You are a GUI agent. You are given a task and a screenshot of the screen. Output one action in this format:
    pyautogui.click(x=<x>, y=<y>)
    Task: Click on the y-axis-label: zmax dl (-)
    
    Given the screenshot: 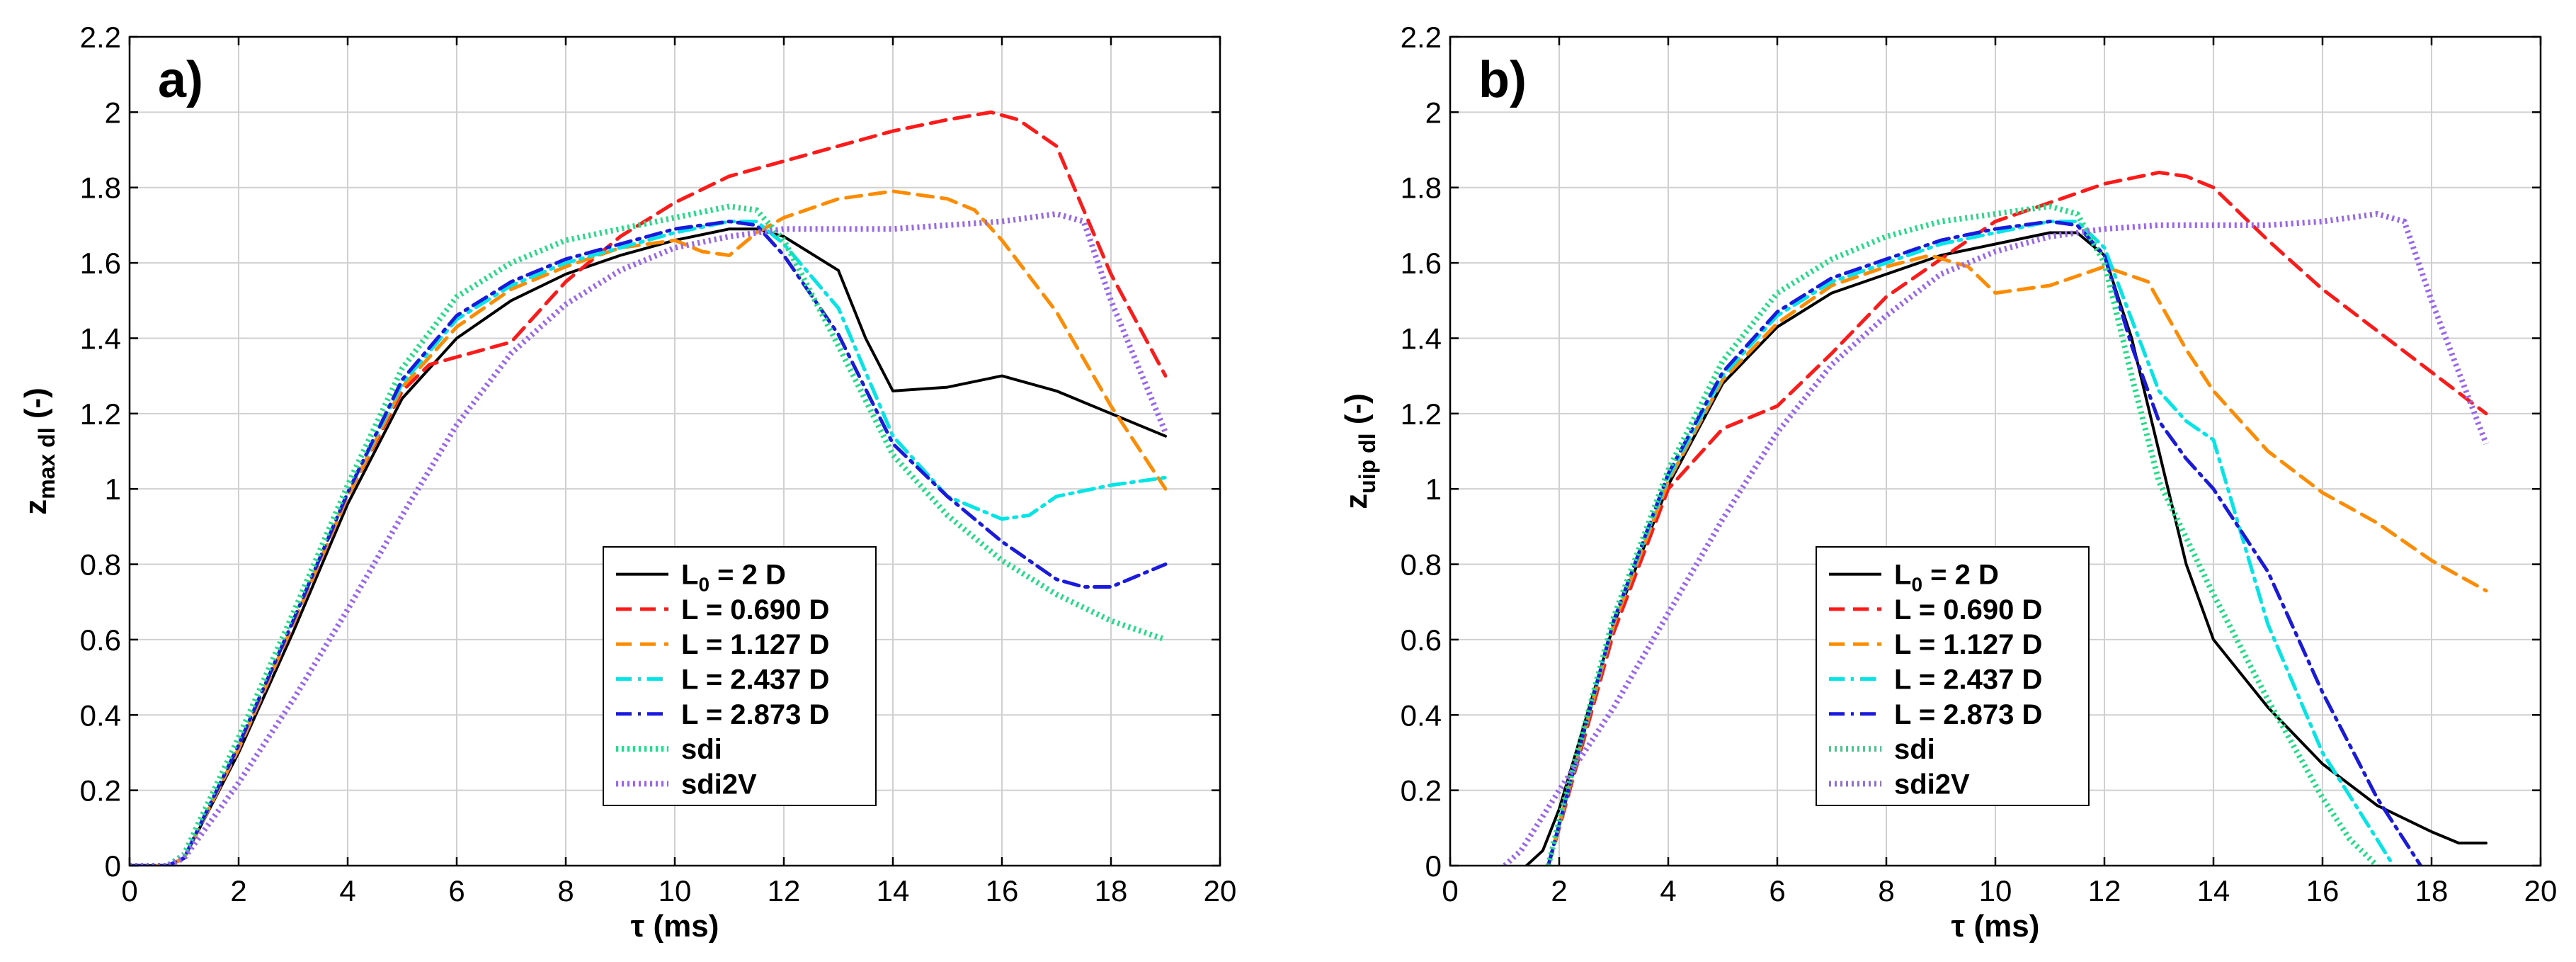 What is the action you would take?
    pyautogui.click(x=38, y=451)
    